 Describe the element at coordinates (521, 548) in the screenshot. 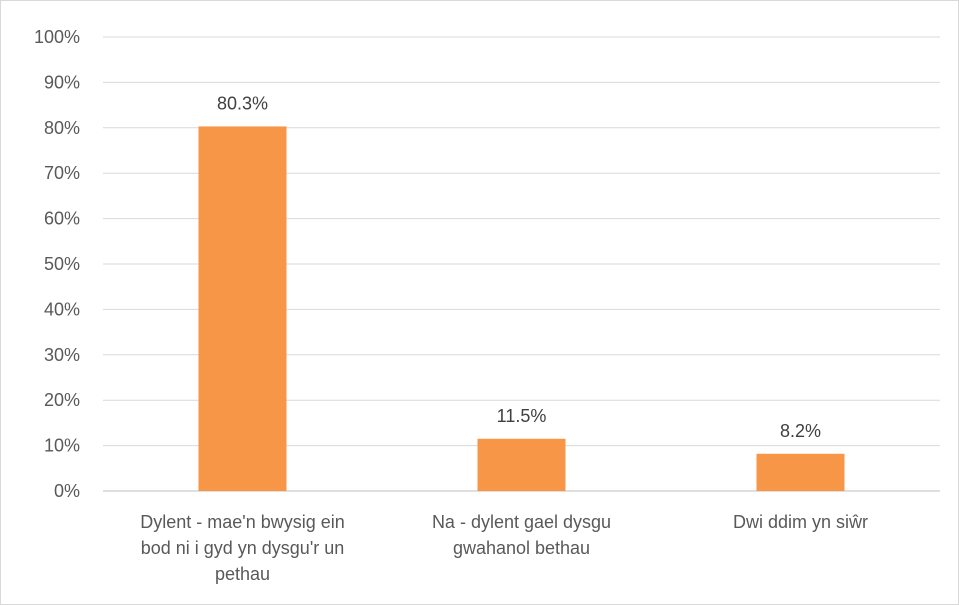

I see `x-tick-label: gwahanol bethau` at that location.